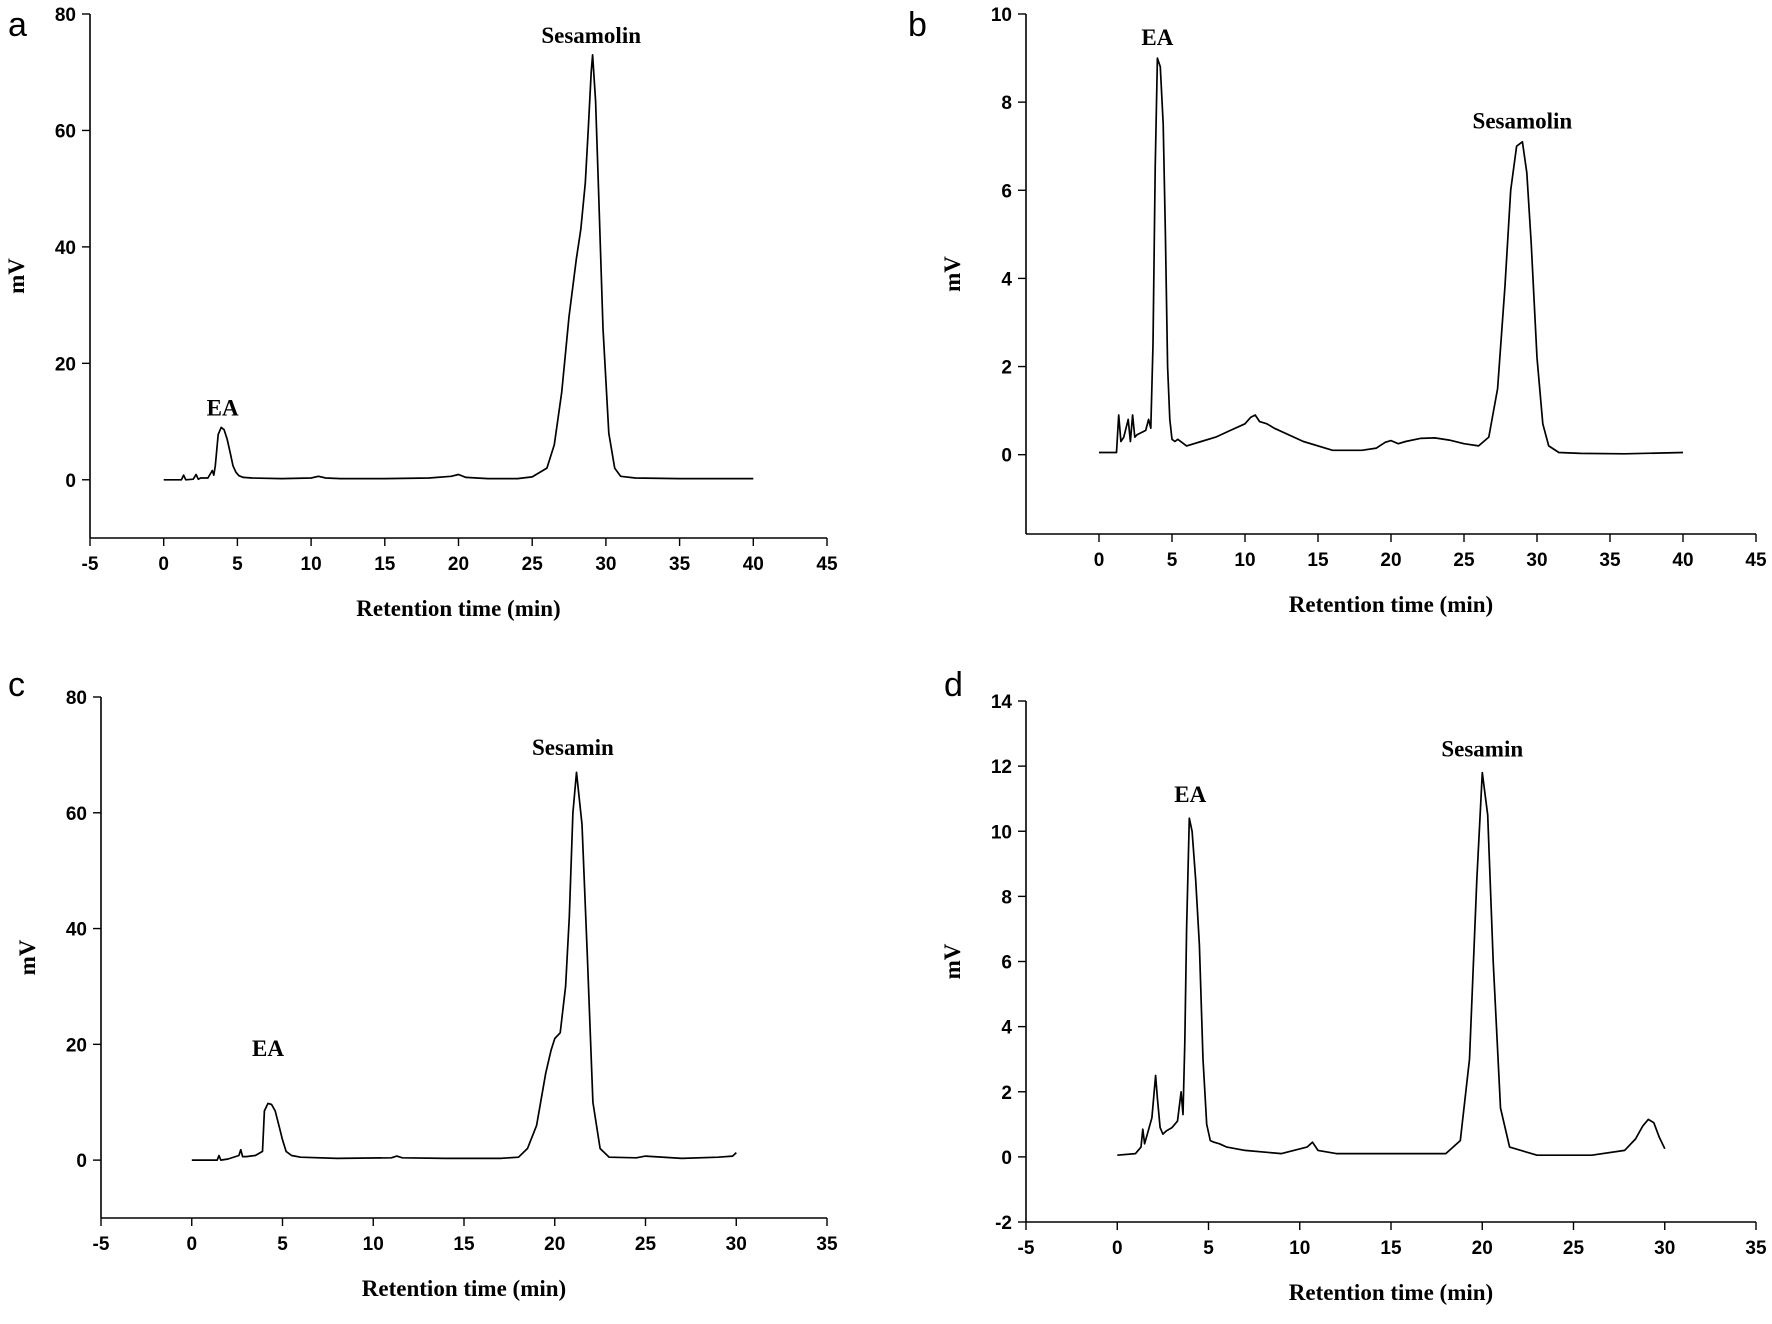 The height and width of the screenshot is (1324, 1772). Describe the element at coordinates (1002, 702) in the screenshot. I see `y-tick-label: 14` at that location.